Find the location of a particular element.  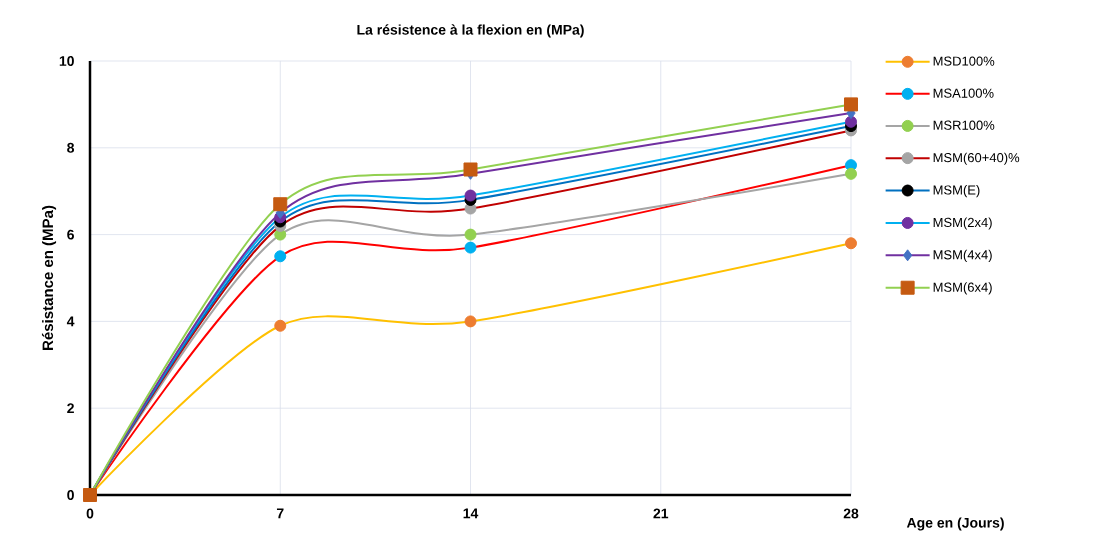

y-tick-label: 2 is located at coordinates (70, 408).